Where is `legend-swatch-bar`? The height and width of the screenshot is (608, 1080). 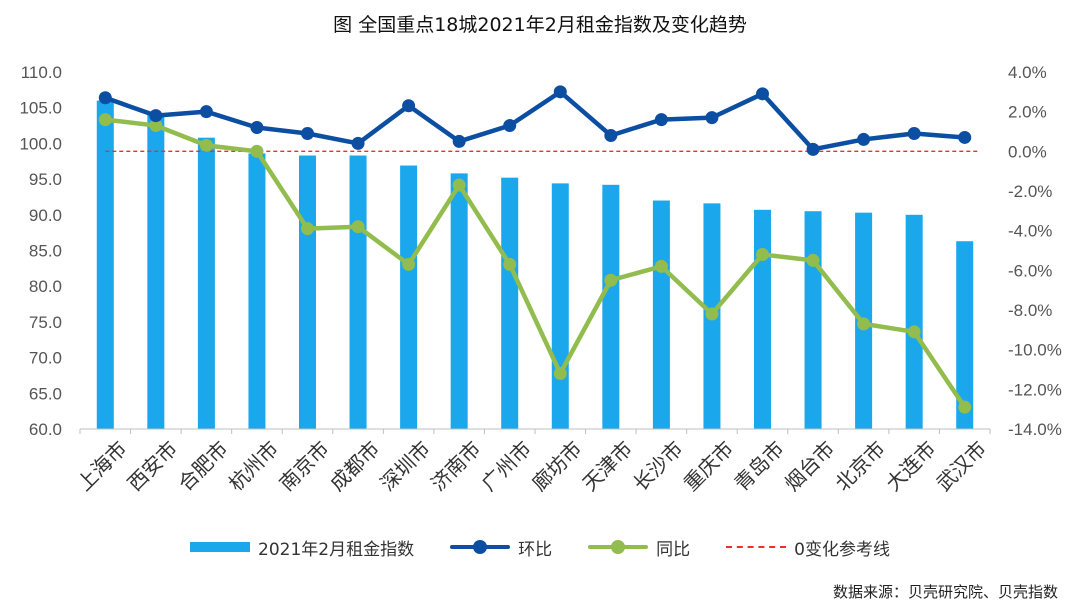 legend-swatch-bar is located at coordinates (220, 547).